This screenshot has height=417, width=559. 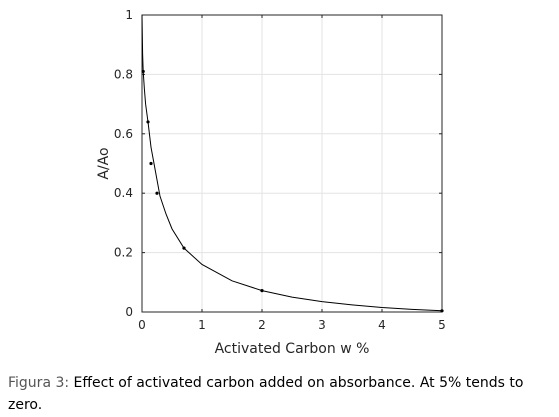 I want to click on x-tick-label: 0, so click(x=142, y=325).